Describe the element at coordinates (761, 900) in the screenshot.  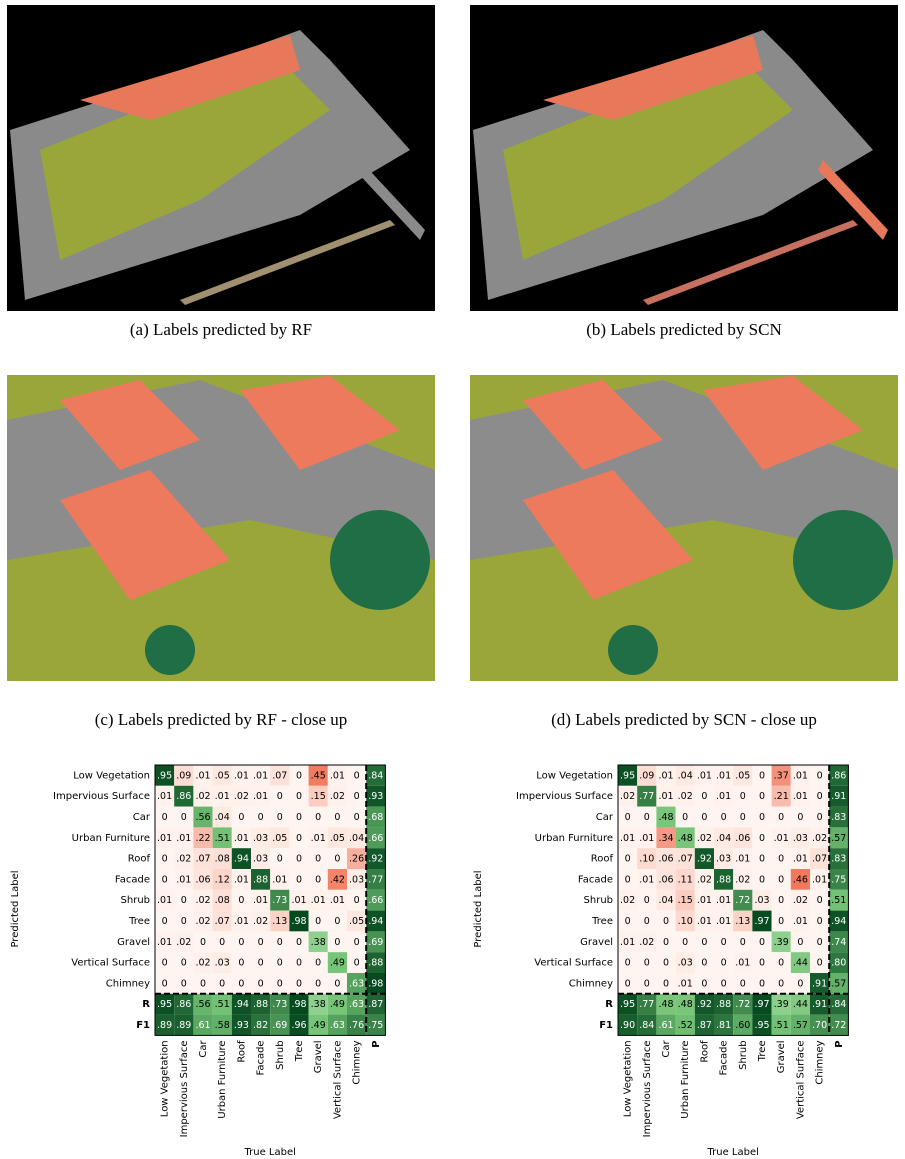
I see `cell-value: .03` at that location.